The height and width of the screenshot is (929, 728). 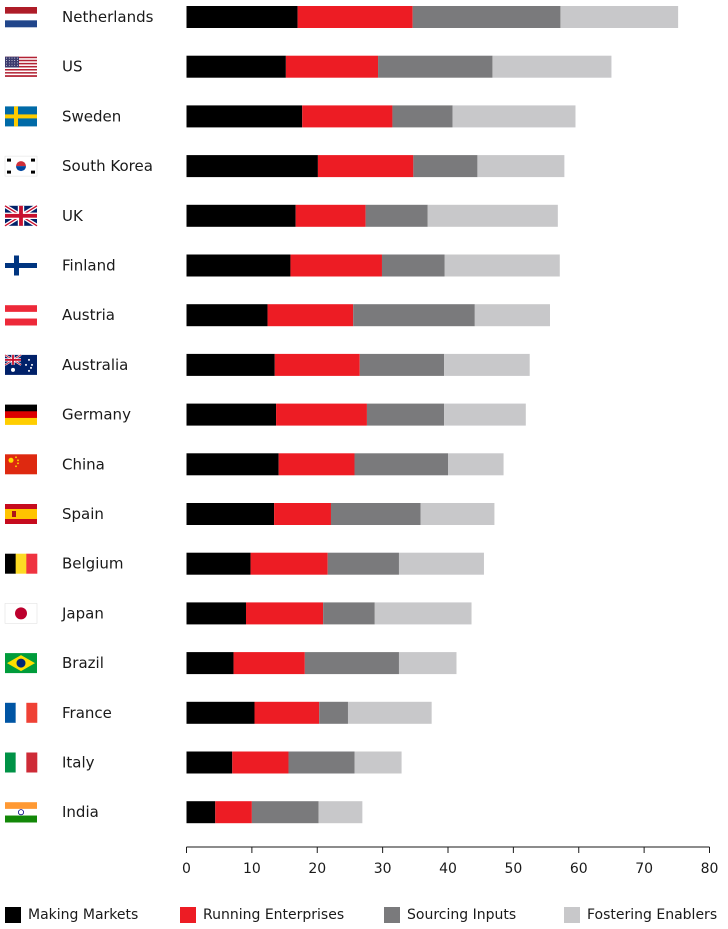 What do you see at coordinates (21, 315) in the screenshot?
I see `austria-flag-icon` at bounding box center [21, 315].